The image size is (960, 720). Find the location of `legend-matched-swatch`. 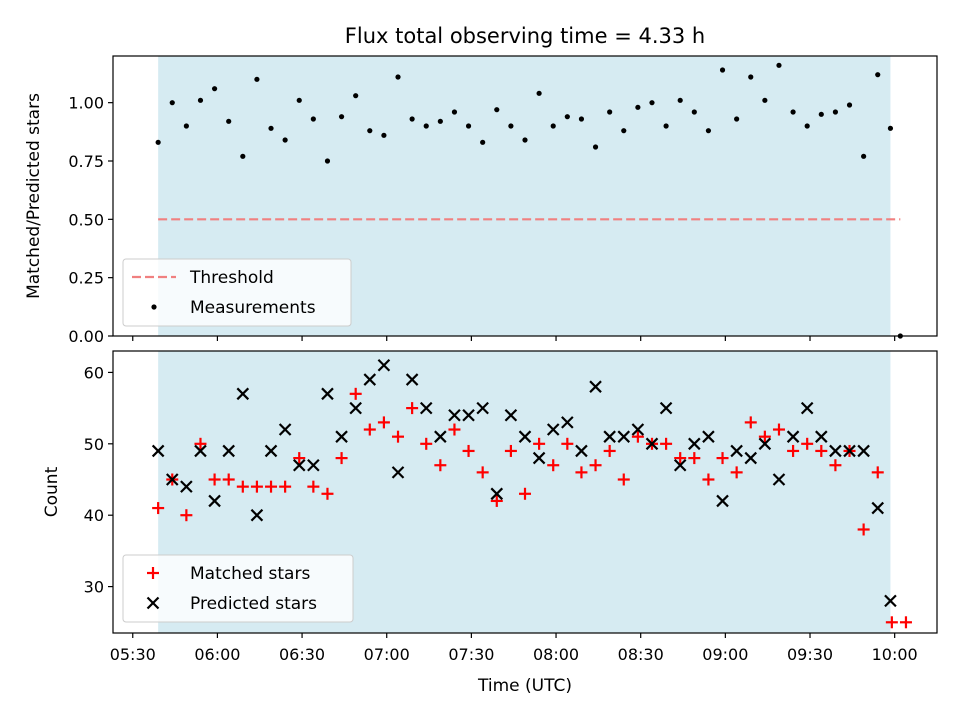

legend-matched-swatch is located at coordinates (153, 573).